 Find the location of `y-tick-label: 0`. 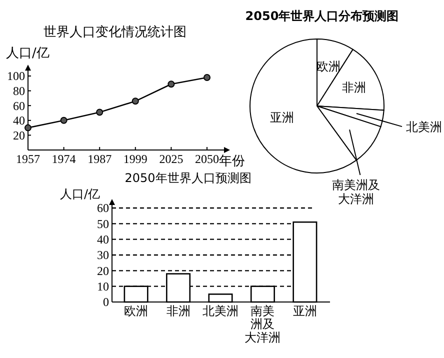

y-tick-label: 0 is located at coordinates (106, 302).